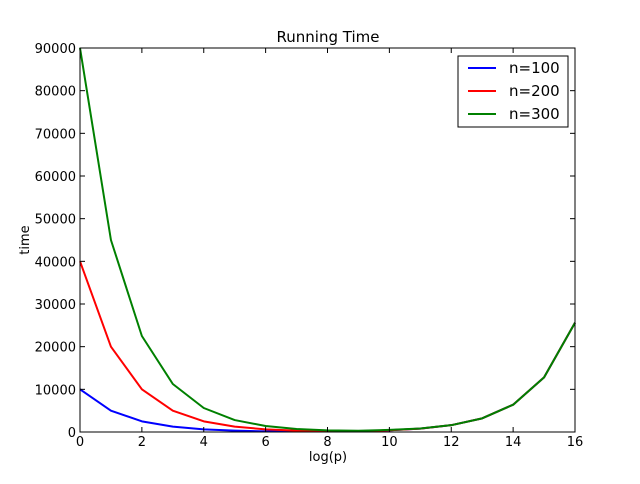 The width and height of the screenshot is (640, 484). What do you see at coordinates (451, 442) in the screenshot?
I see `x-tick-label: 12` at bounding box center [451, 442].